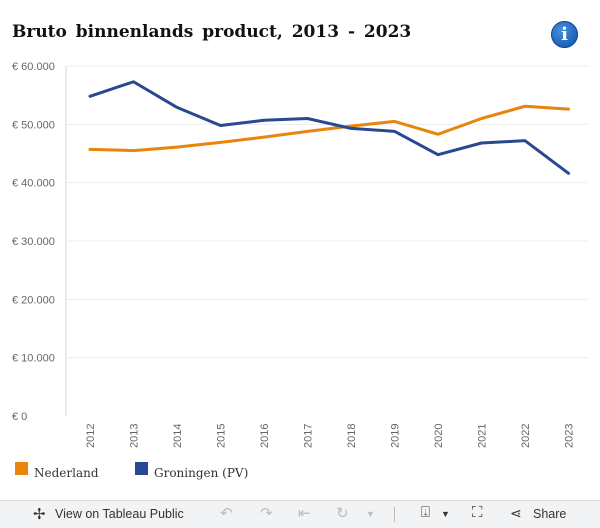  I want to click on fullscreen-icon: ⛶, so click(477, 512).